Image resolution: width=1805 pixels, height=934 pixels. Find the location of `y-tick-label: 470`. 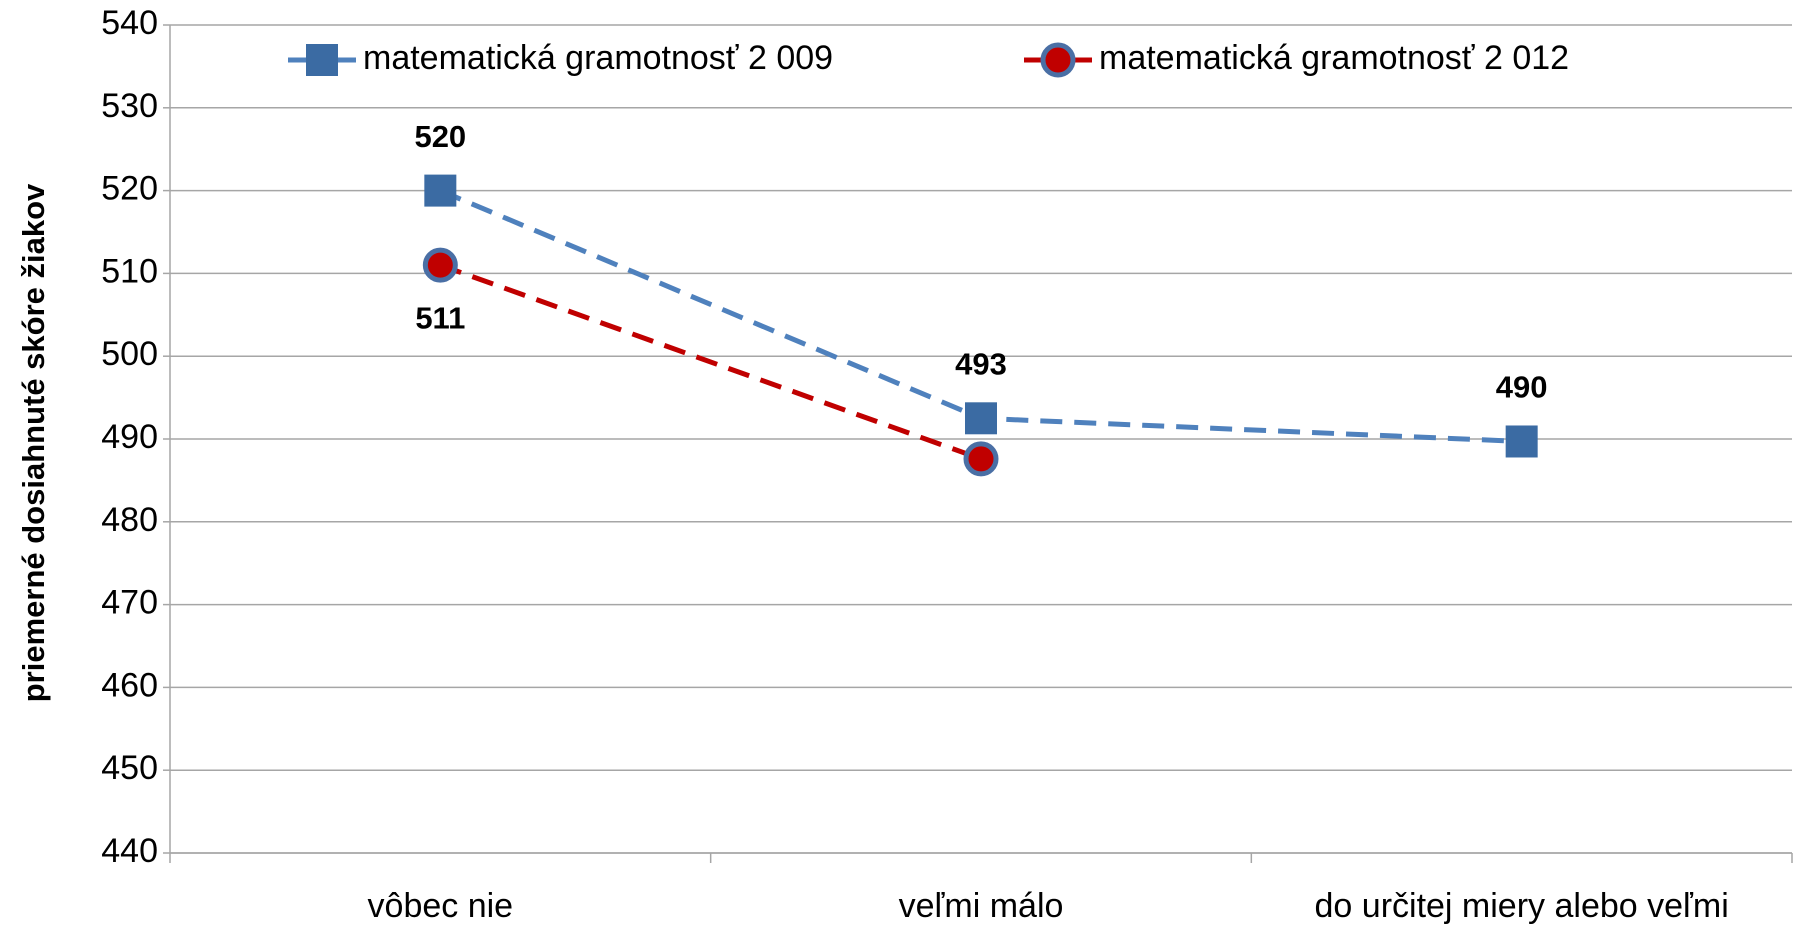

y-tick-label: 470 is located at coordinates (129, 603).